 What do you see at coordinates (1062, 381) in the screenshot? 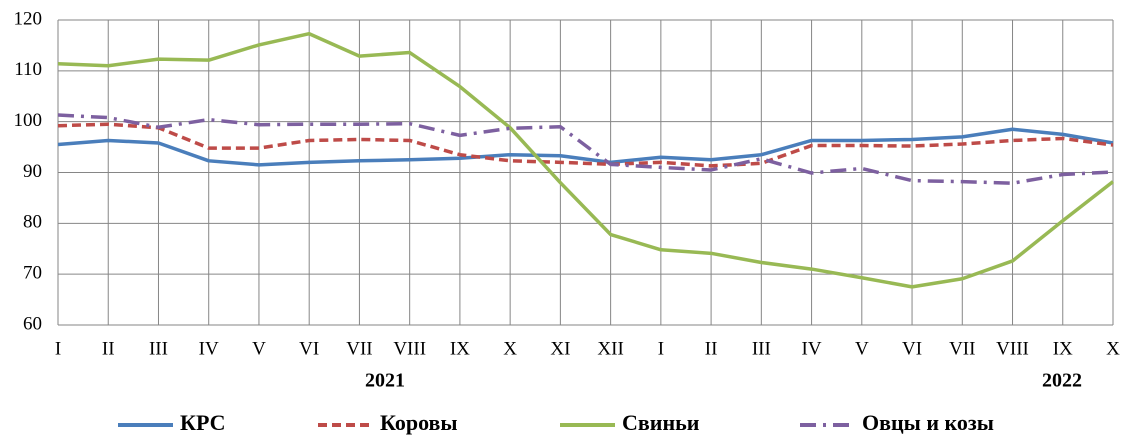
I see `year-label: 2022` at bounding box center [1062, 381].